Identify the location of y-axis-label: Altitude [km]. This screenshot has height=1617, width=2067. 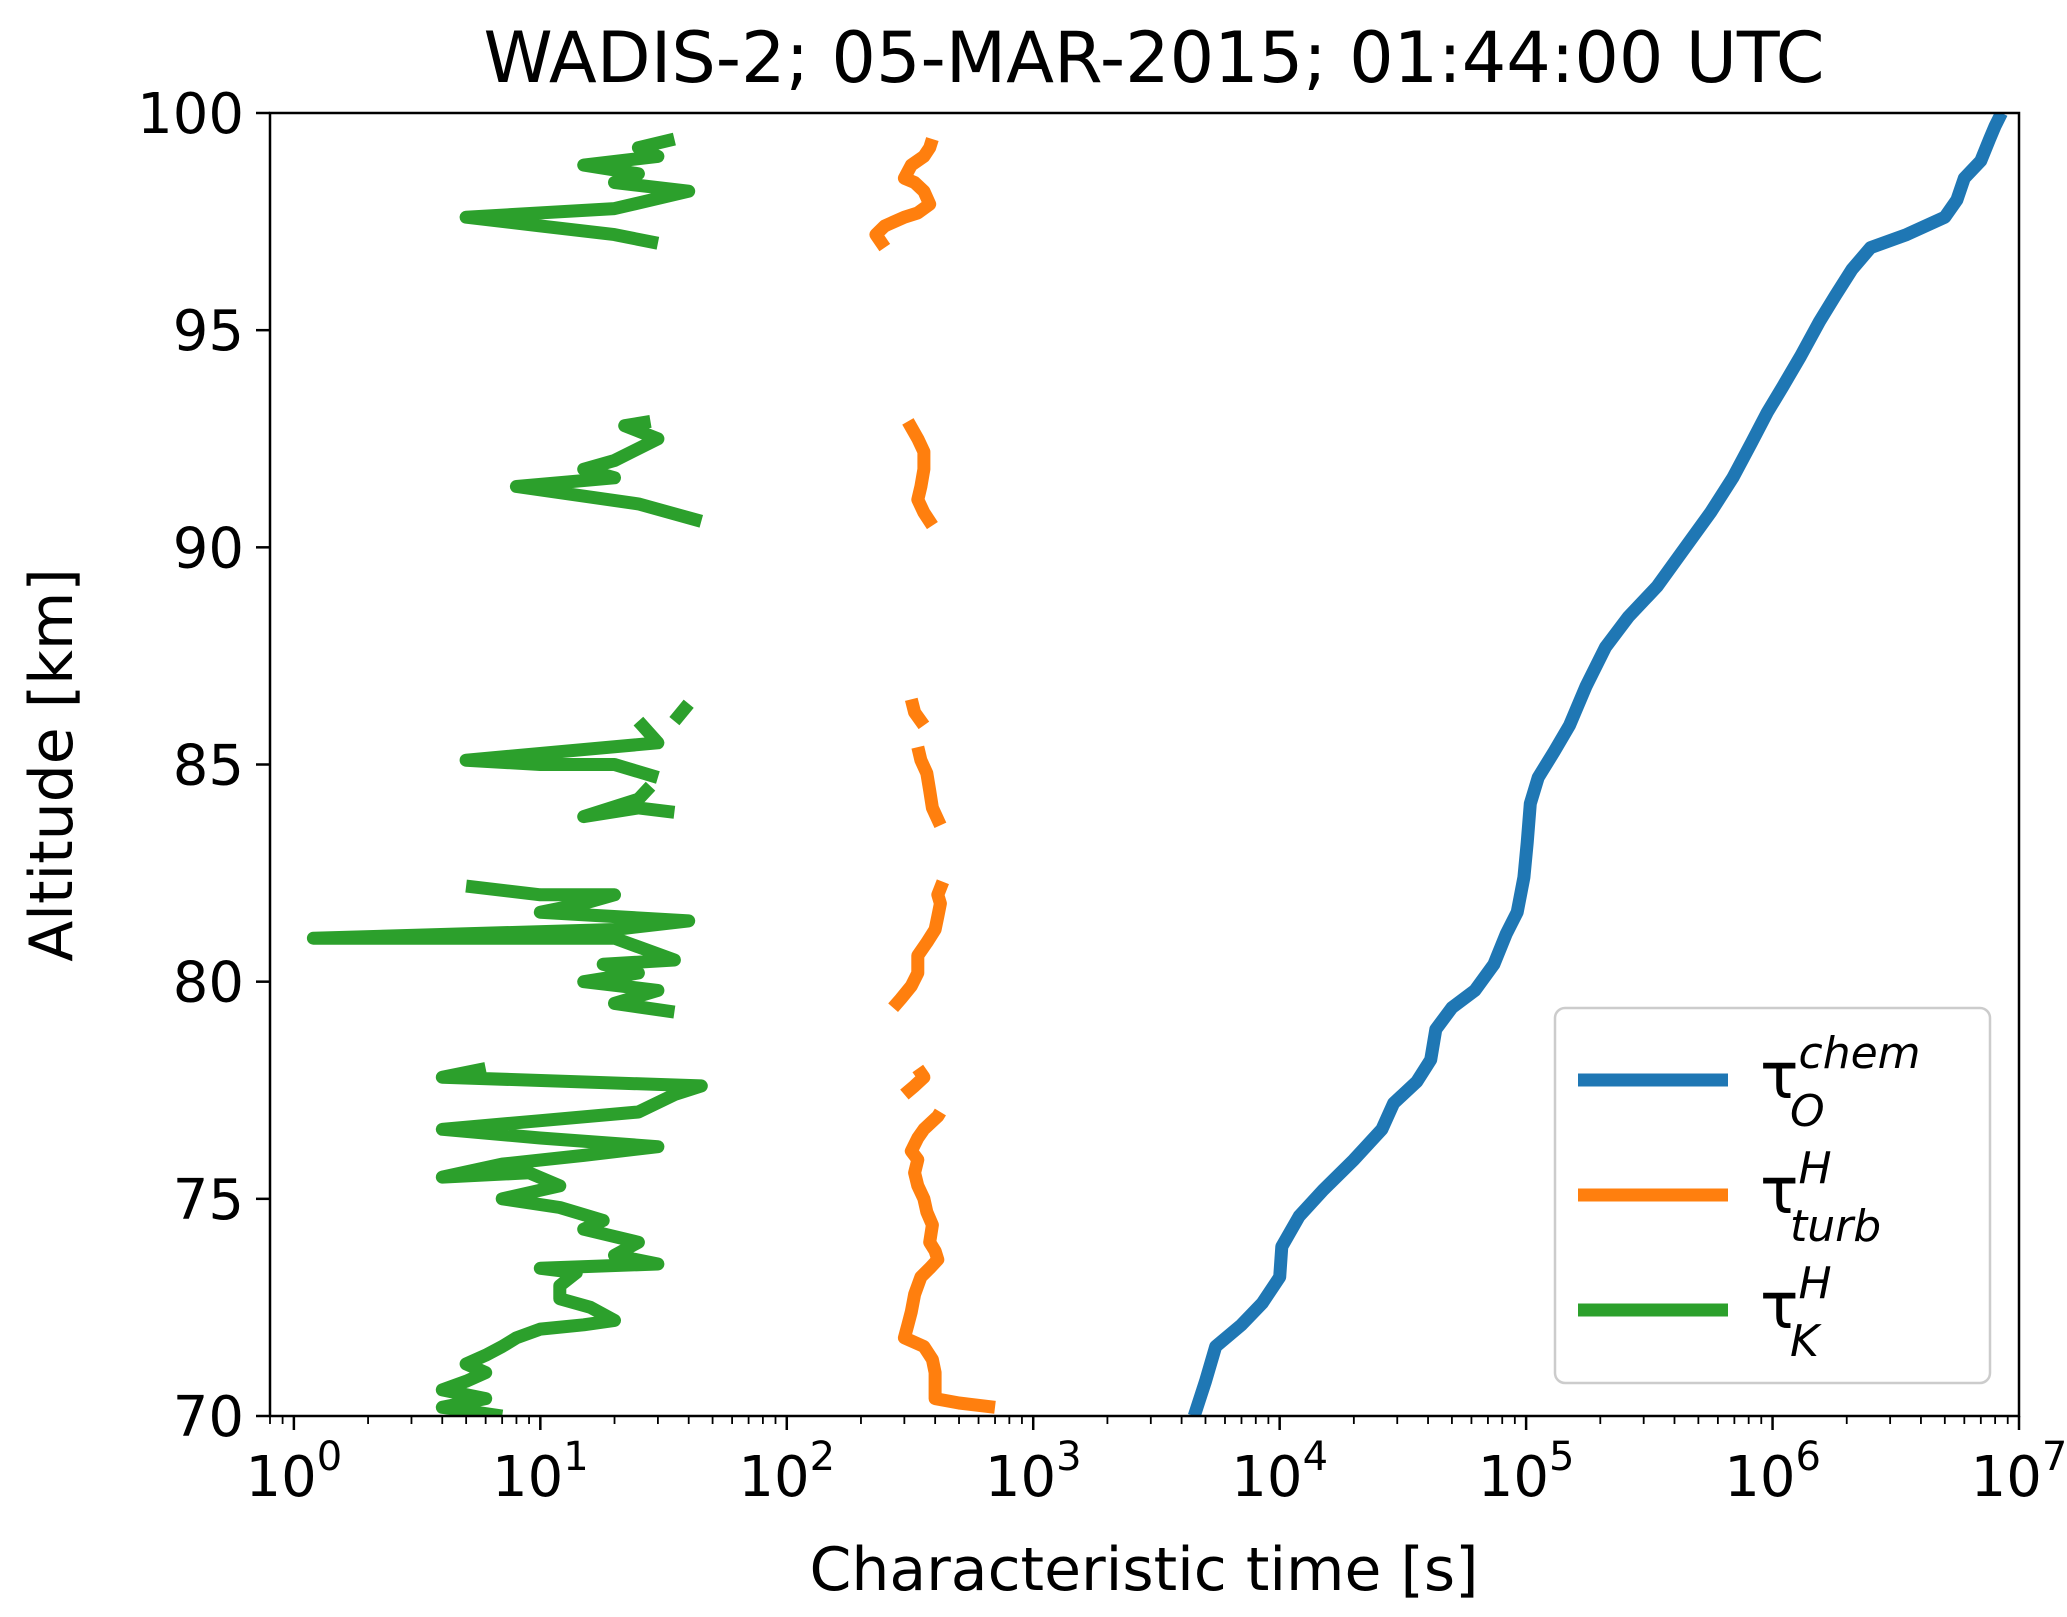
(52, 765).